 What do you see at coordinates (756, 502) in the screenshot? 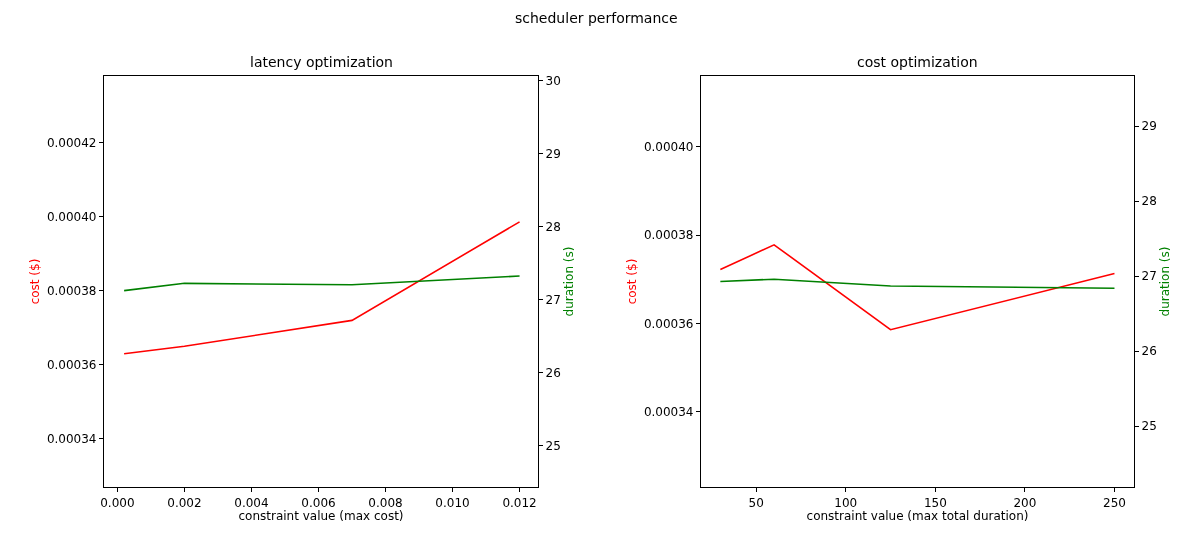
I see `x-tick-label: 50` at bounding box center [756, 502].